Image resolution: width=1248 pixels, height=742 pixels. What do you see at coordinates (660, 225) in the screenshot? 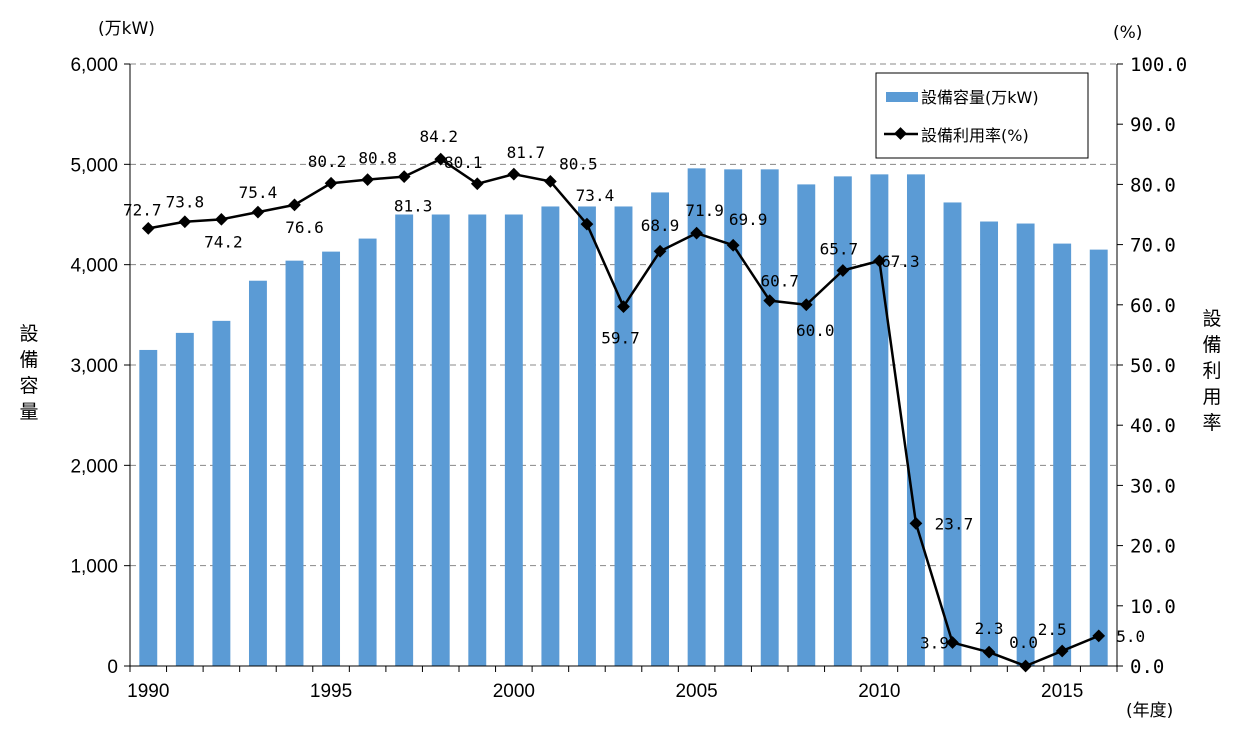
I see `utilization-data-label: 68.9` at bounding box center [660, 225].